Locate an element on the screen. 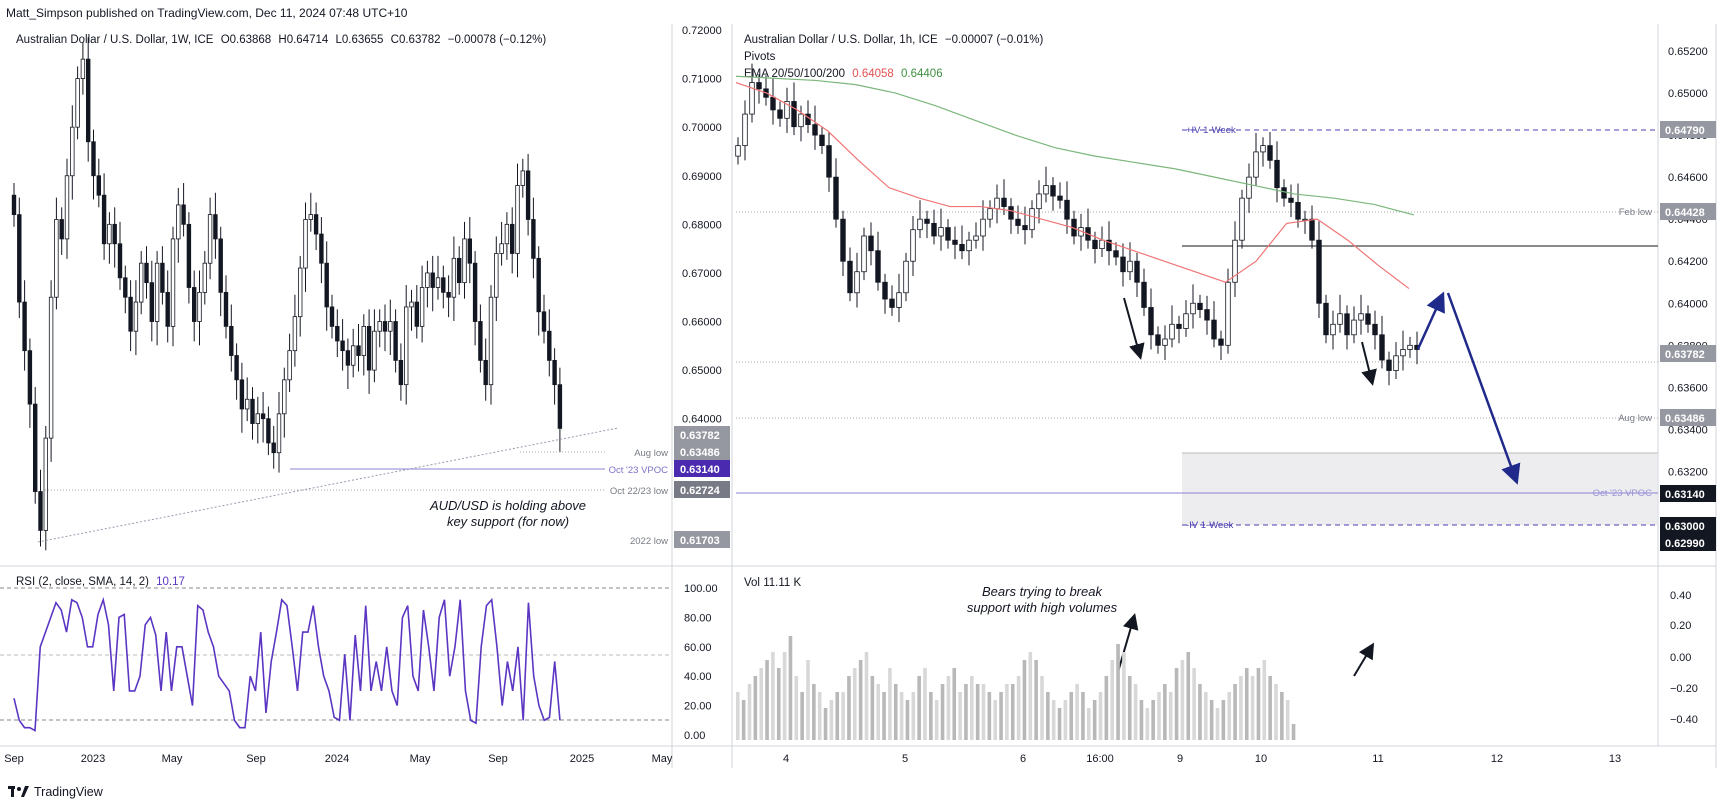 This screenshot has width=1726, height=808. left-price-tick: 0.65000 is located at coordinates (702, 371).